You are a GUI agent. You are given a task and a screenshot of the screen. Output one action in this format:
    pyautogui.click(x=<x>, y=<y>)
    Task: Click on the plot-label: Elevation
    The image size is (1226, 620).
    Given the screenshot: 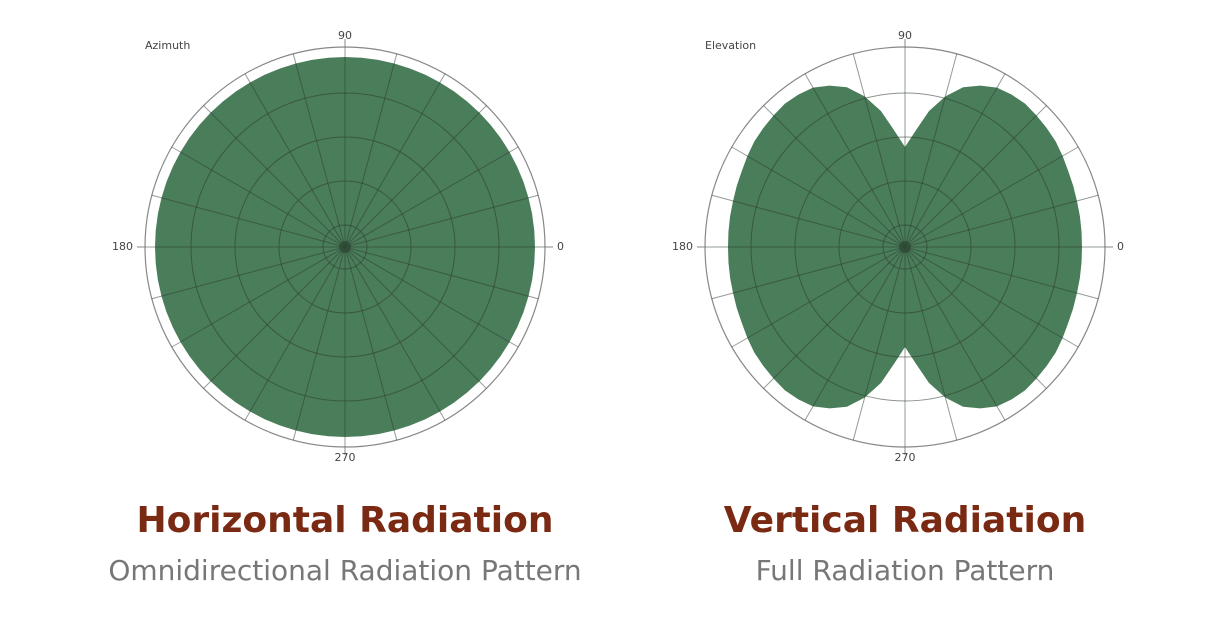 What is the action you would take?
    pyautogui.click(x=730, y=45)
    